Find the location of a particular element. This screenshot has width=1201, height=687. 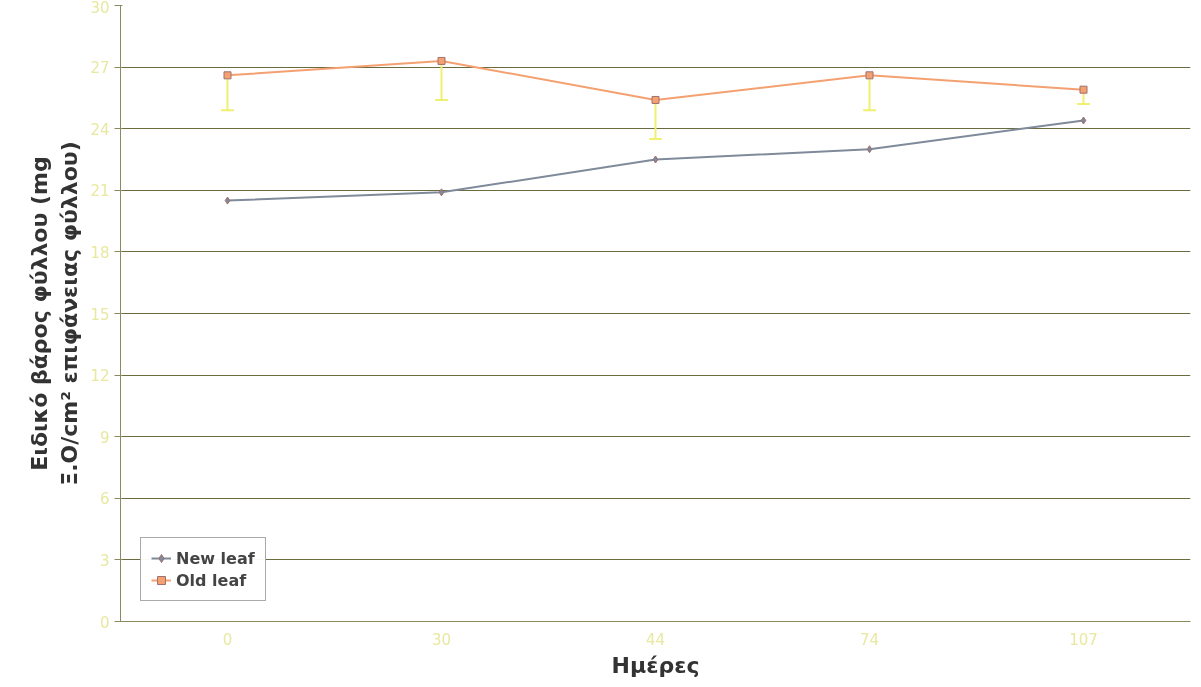

y-tick-label: 21 is located at coordinates (100, 191).